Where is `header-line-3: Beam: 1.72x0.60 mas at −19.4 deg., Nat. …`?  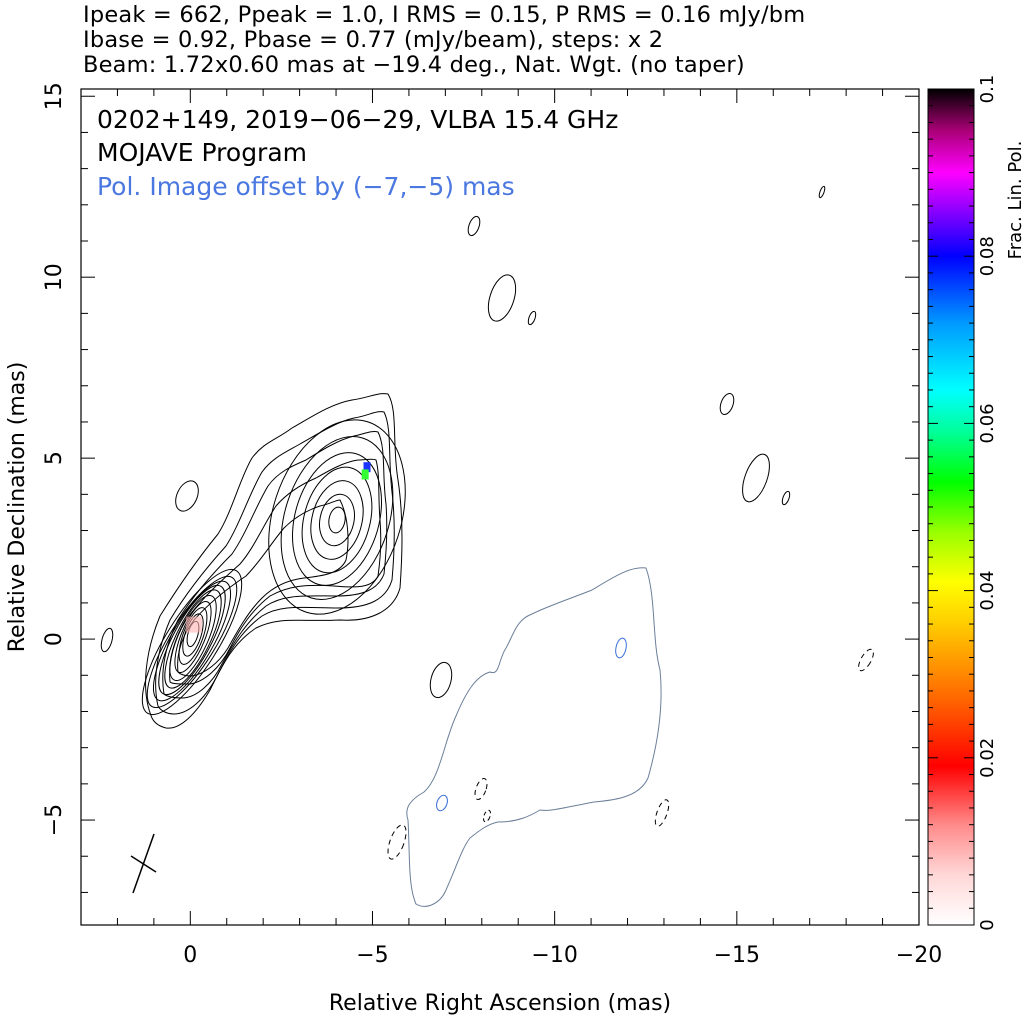
header-line-3: Beam: 1.72x0.60 mas at −19.4 deg., Nat. … is located at coordinates (414, 65).